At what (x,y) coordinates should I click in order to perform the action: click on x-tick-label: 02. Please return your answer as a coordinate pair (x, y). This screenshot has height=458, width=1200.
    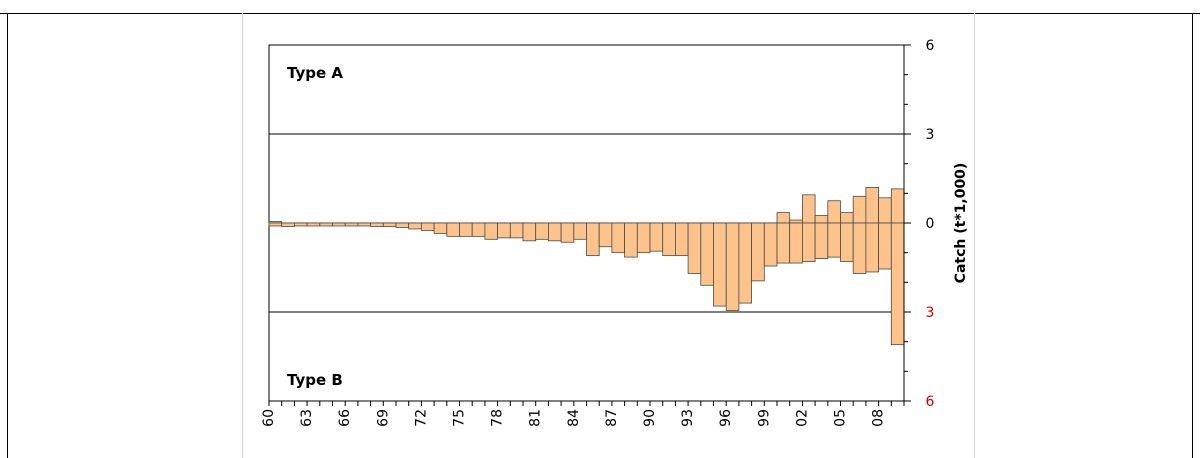
    Looking at the image, I should click on (802, 418).